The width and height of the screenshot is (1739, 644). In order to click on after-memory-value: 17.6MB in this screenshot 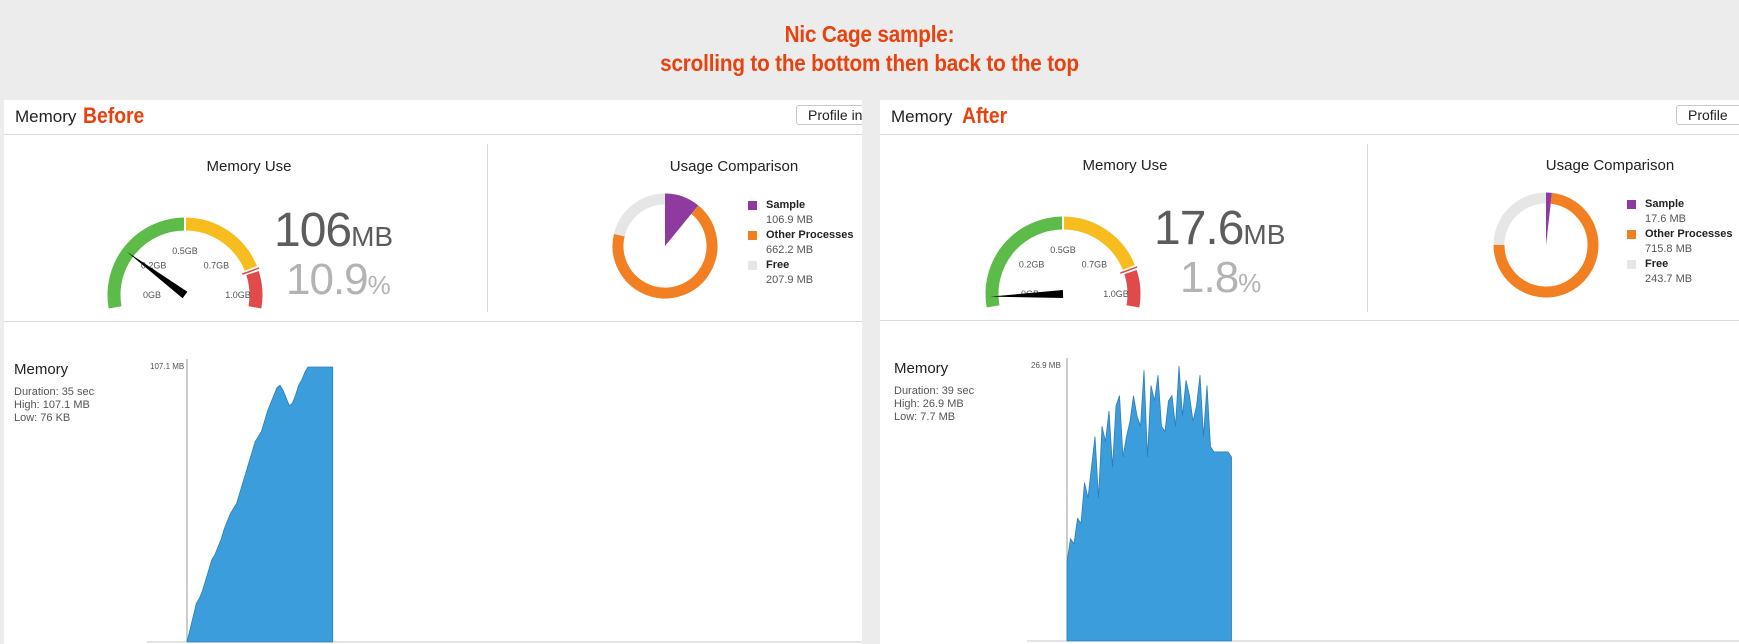, I will do `click(1219, 228)`.